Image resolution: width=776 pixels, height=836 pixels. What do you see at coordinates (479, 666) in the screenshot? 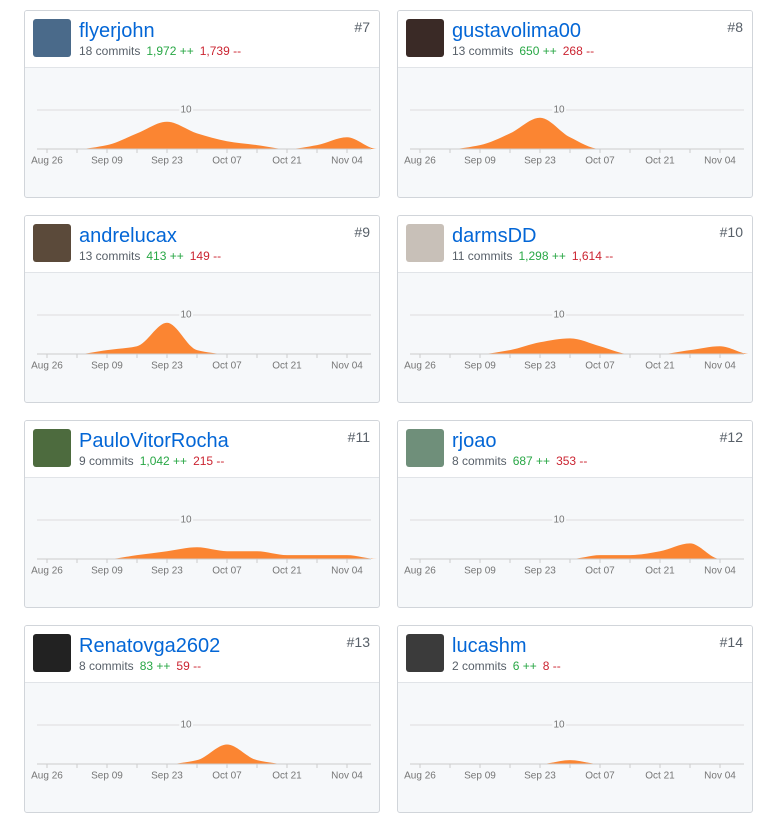
I see `commit-count: 2 commits` at bounding box center [479, 666].